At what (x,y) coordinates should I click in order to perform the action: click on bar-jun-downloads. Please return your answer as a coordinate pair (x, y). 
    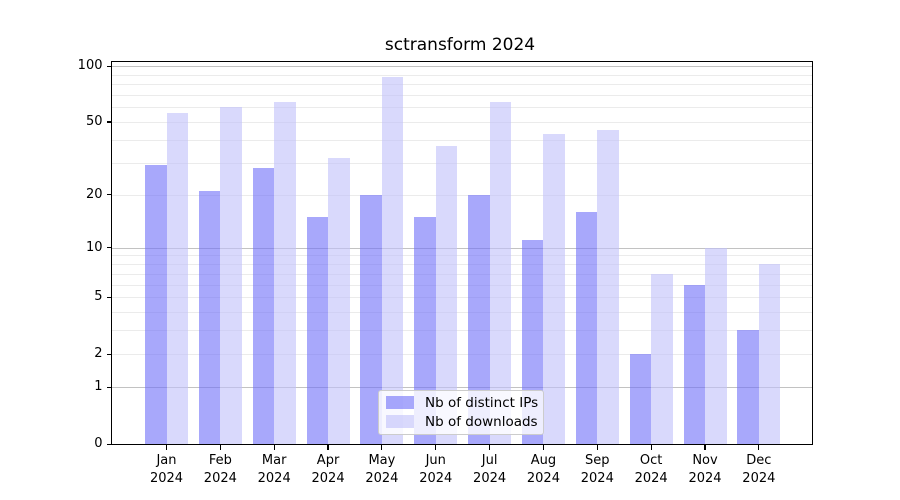
    Looking at the image, I should click on (446, 295).